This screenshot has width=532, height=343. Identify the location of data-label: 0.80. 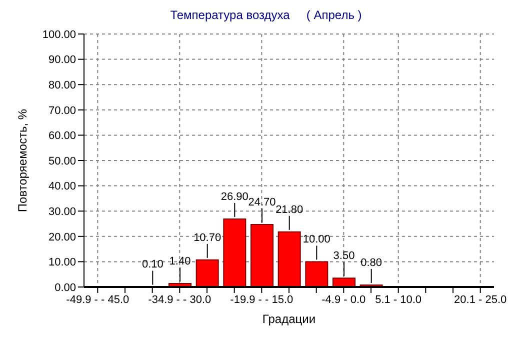
(371, 262).